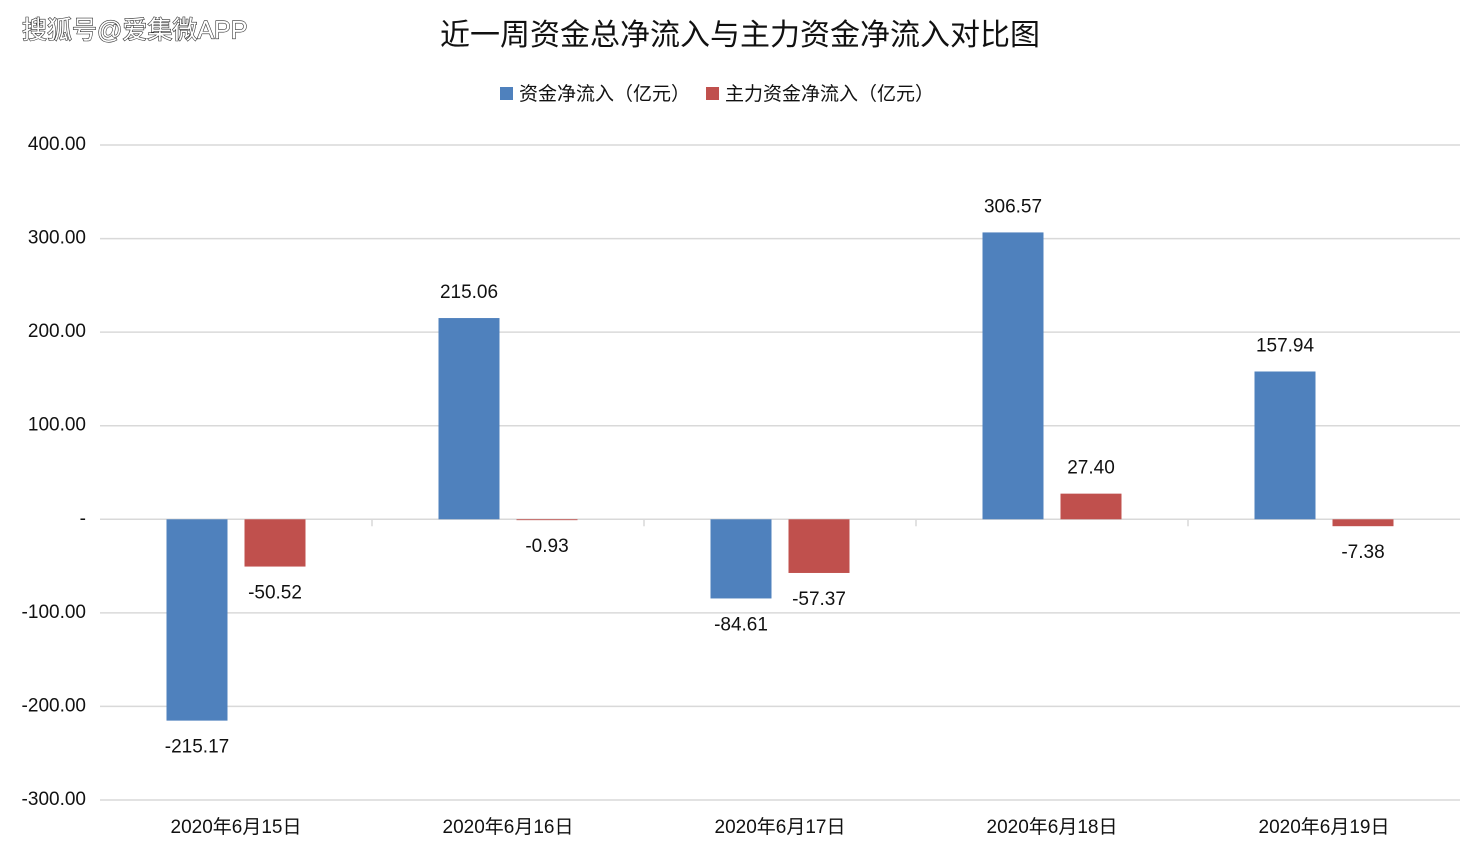 The image size is (1478, 854). What do you see at coordinates (740, 35) in the screenshot?
I see `chart-title: 近一周资金总净流入与主力资金净流入对比图` at bounding box center [740, 35].